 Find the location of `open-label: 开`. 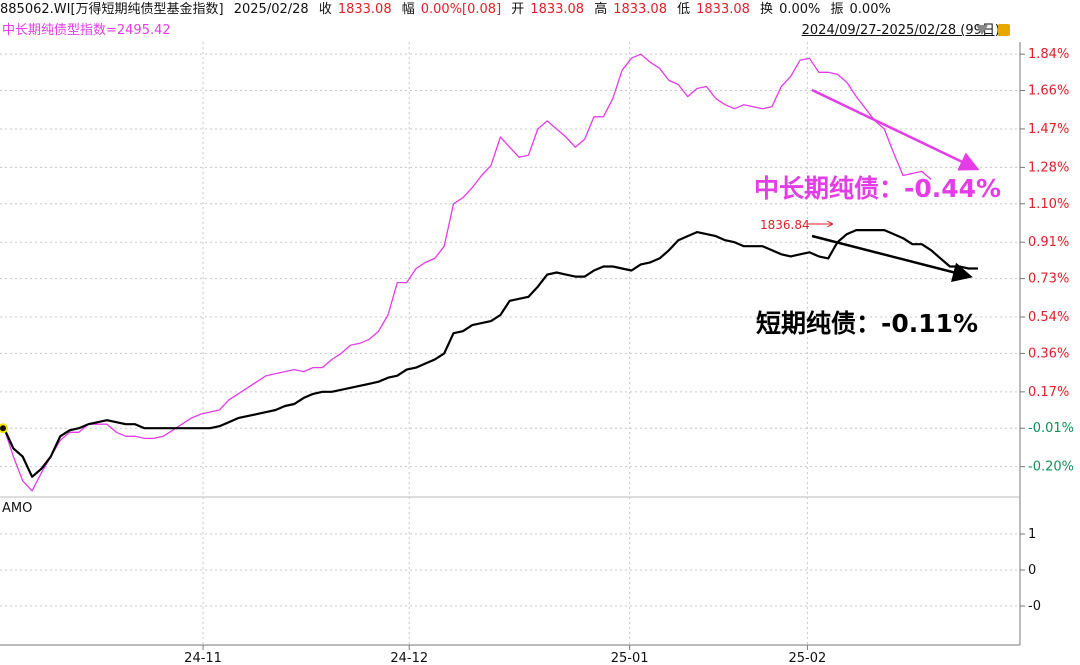

open-label: 开 is located at coordinates (518, 9).